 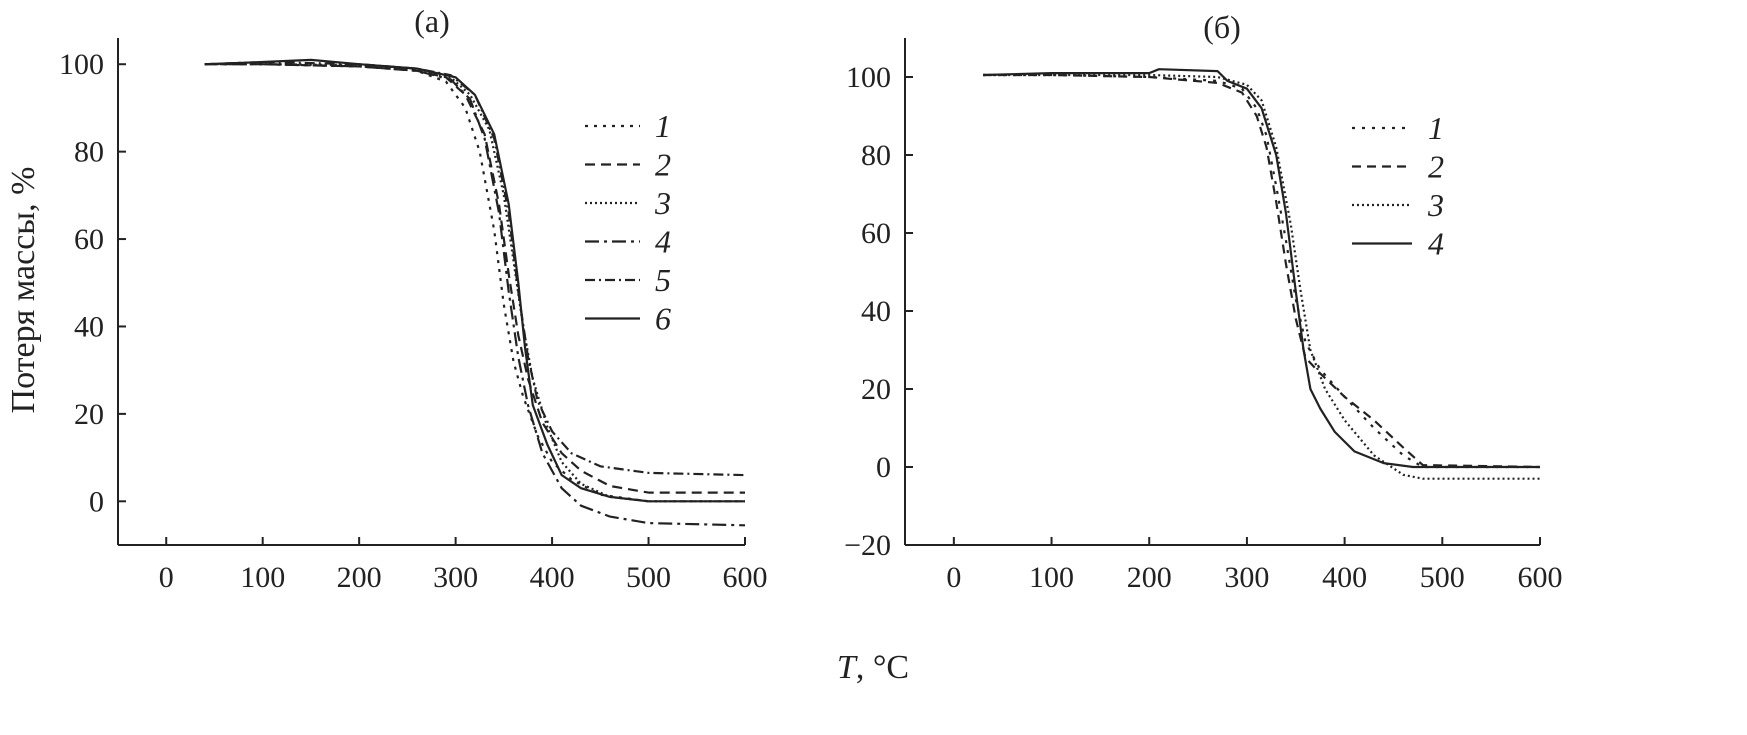 What do you see at coordinates (847, 667) in the screenshot?
I see `x-axis-variable: T` at bounding box center [847, 667].